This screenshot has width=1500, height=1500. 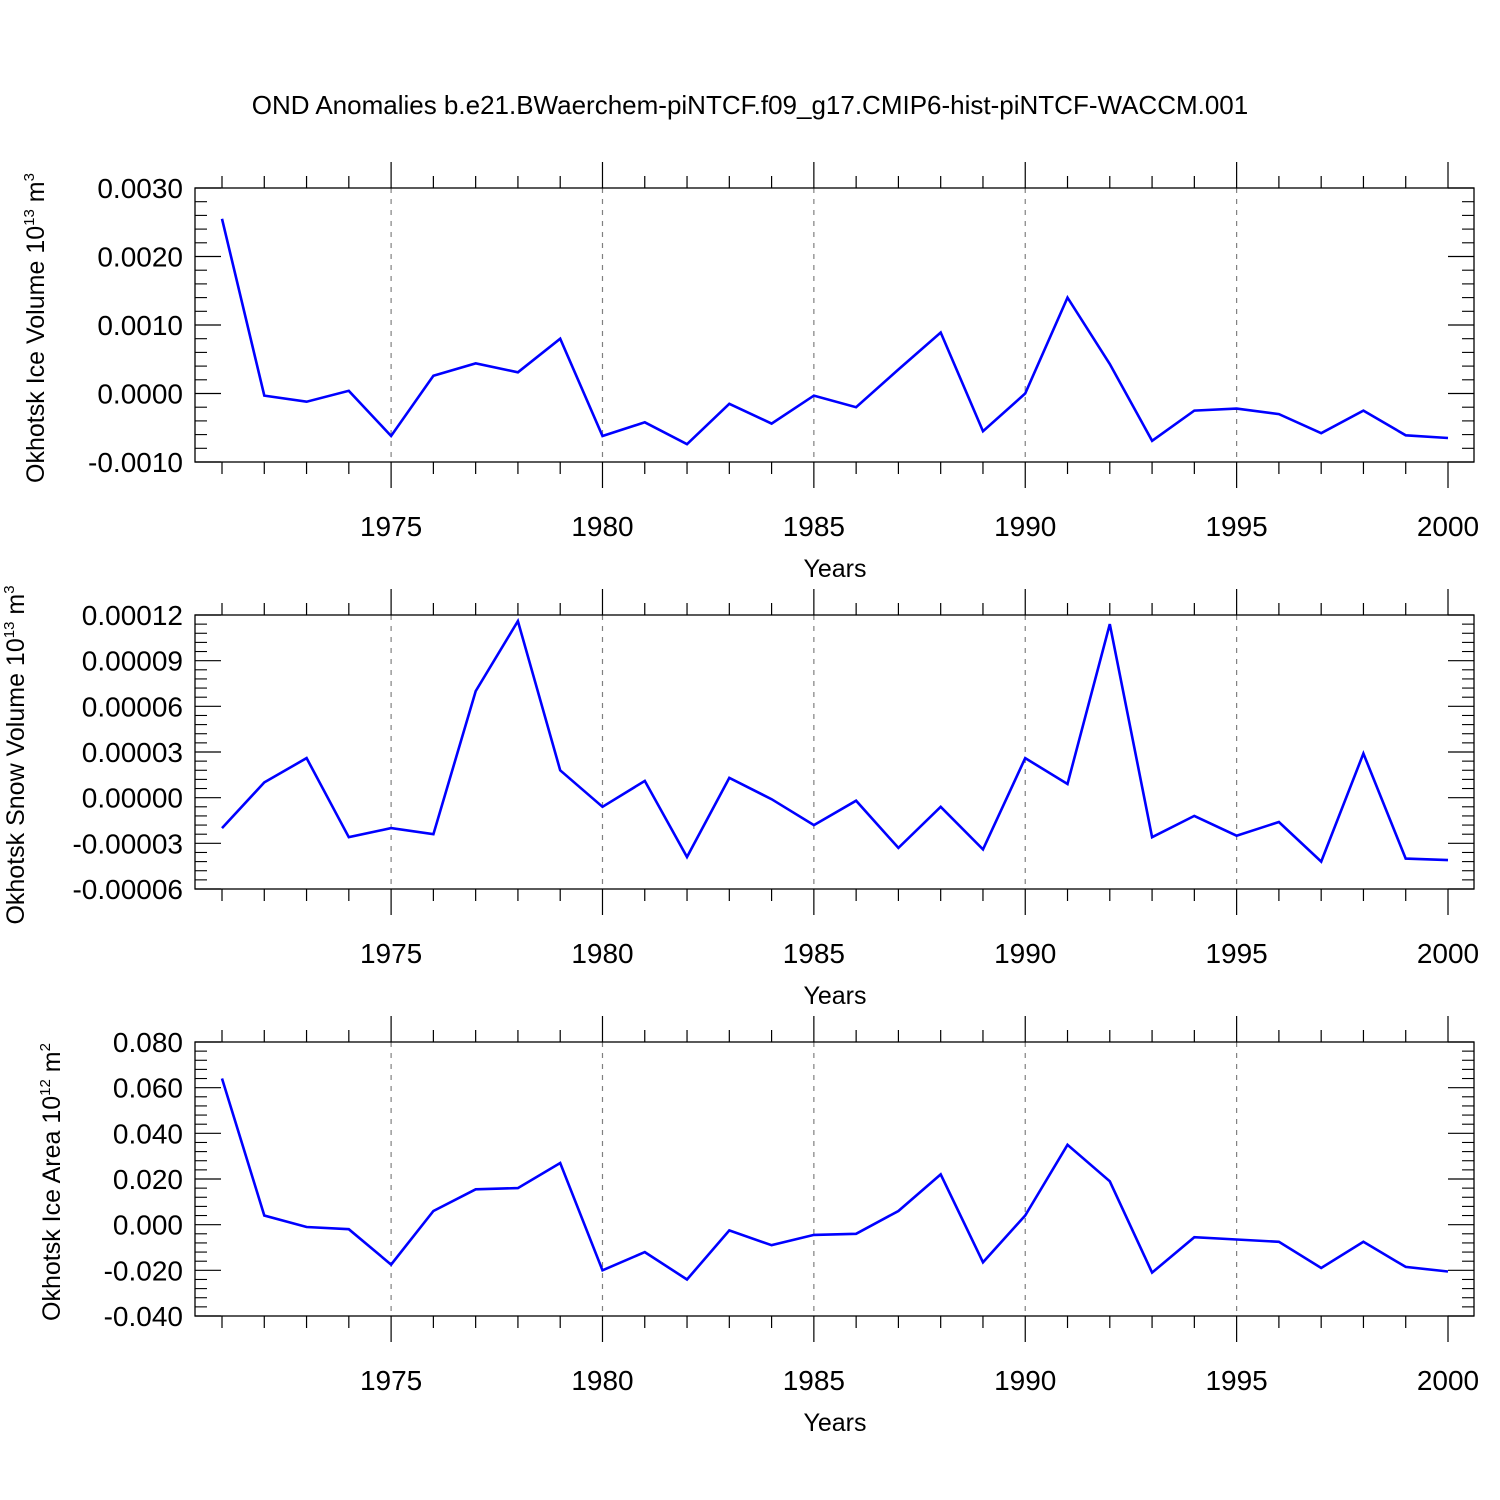 I want to click on y-tick-label: 0.000, so click(x=148, y=1225).